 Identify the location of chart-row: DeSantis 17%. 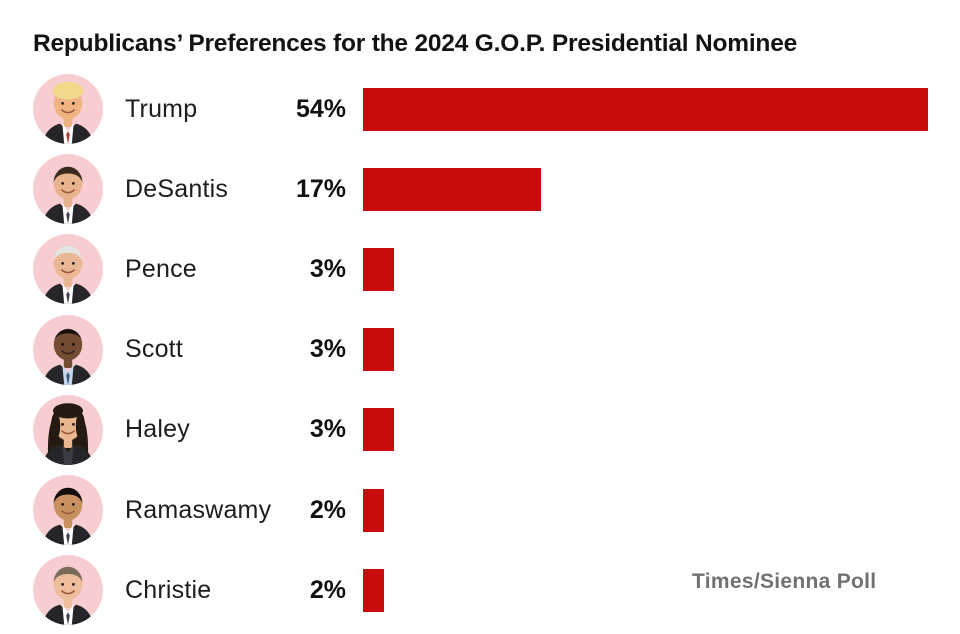
(496, 189).